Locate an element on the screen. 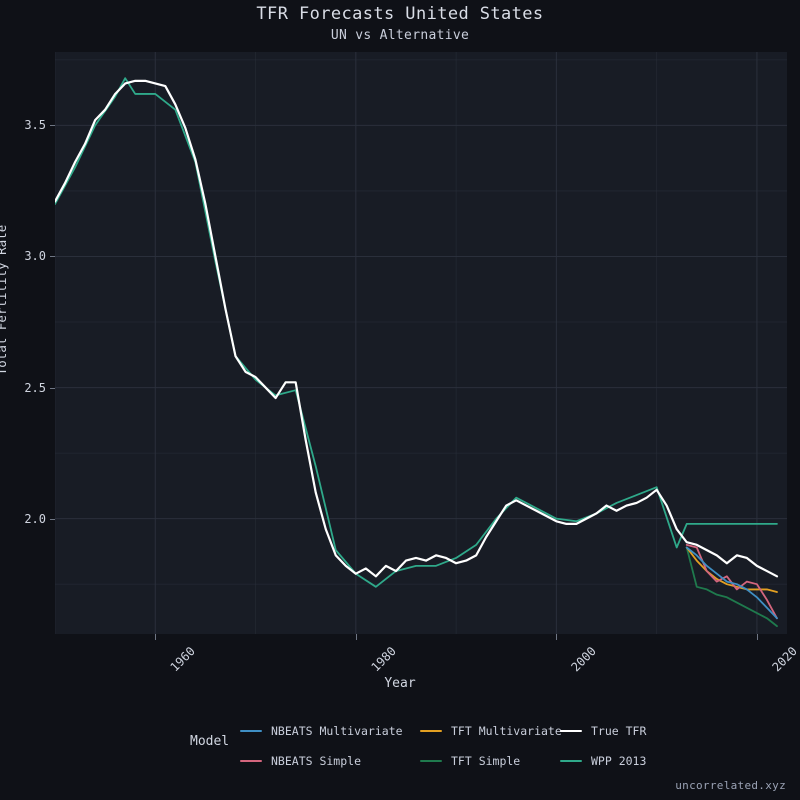 The image size is (800, 800). x-tick-label: 2020 is located at coordinates (784, 659).